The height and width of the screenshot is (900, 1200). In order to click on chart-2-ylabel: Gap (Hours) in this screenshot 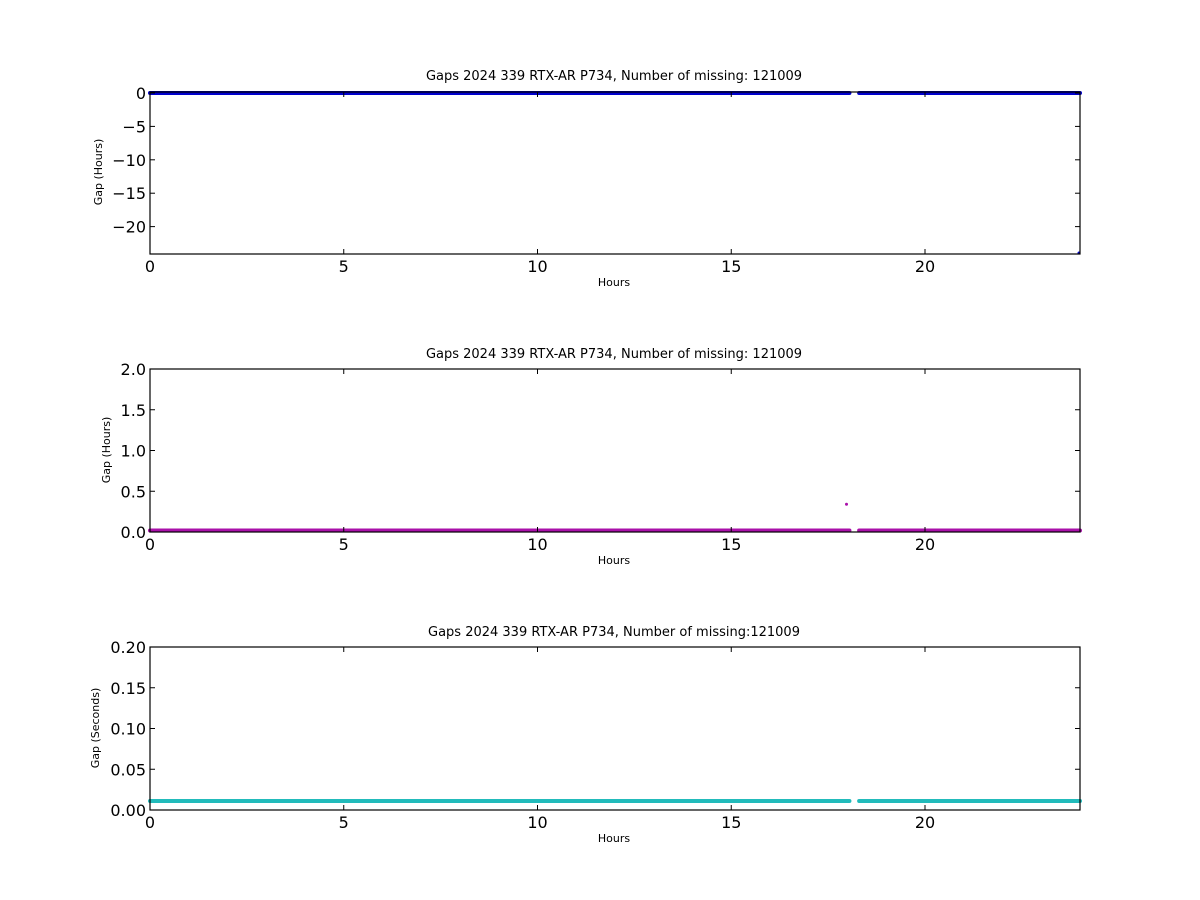, I will do `click(106, 450)`.